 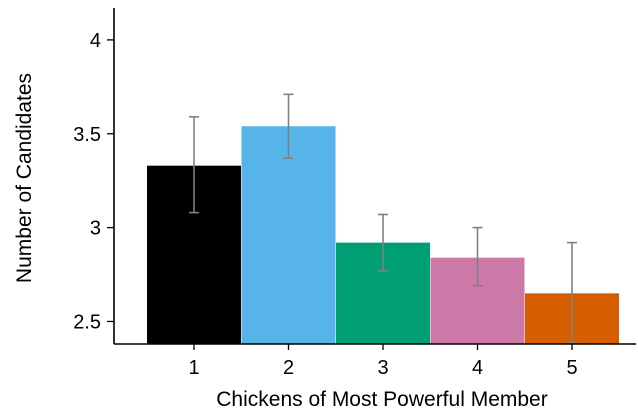 I want to click on x-axis-title: Chickens of Most Powerful Member, so click(x=381, y=399).